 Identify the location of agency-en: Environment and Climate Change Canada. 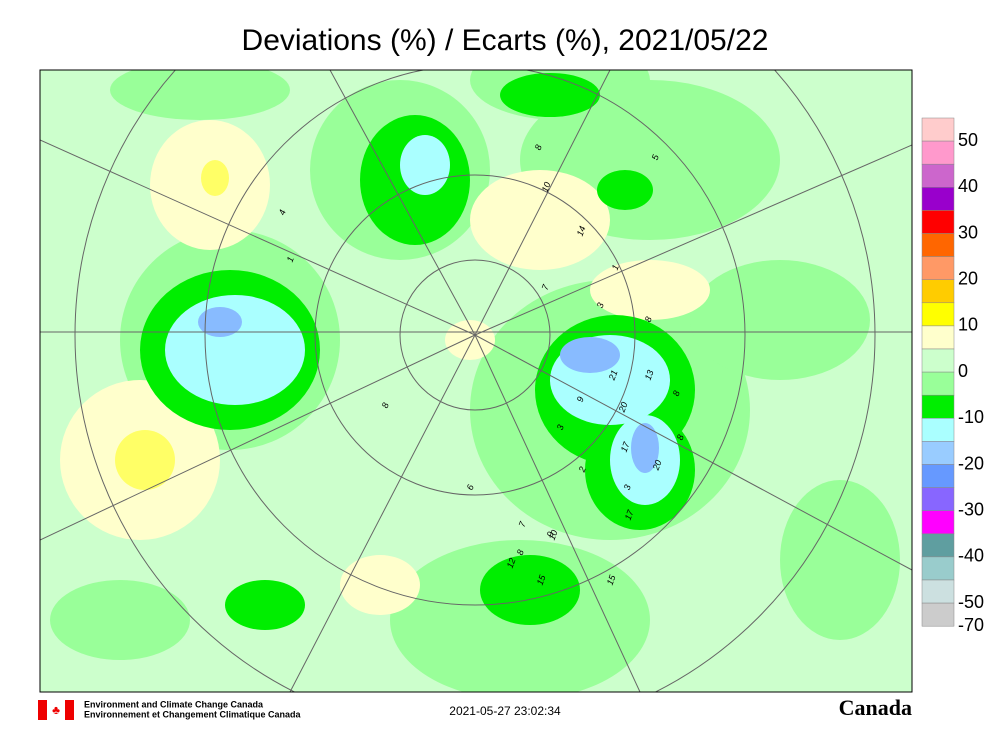
(174, 704).